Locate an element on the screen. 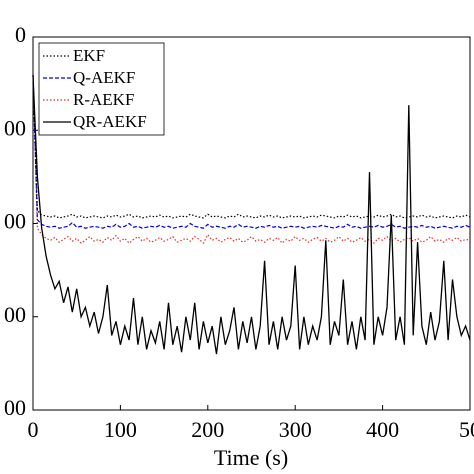 This screenshot has height=474, width=474. x-tick-label: 0 is located at coordinates (33, 429).